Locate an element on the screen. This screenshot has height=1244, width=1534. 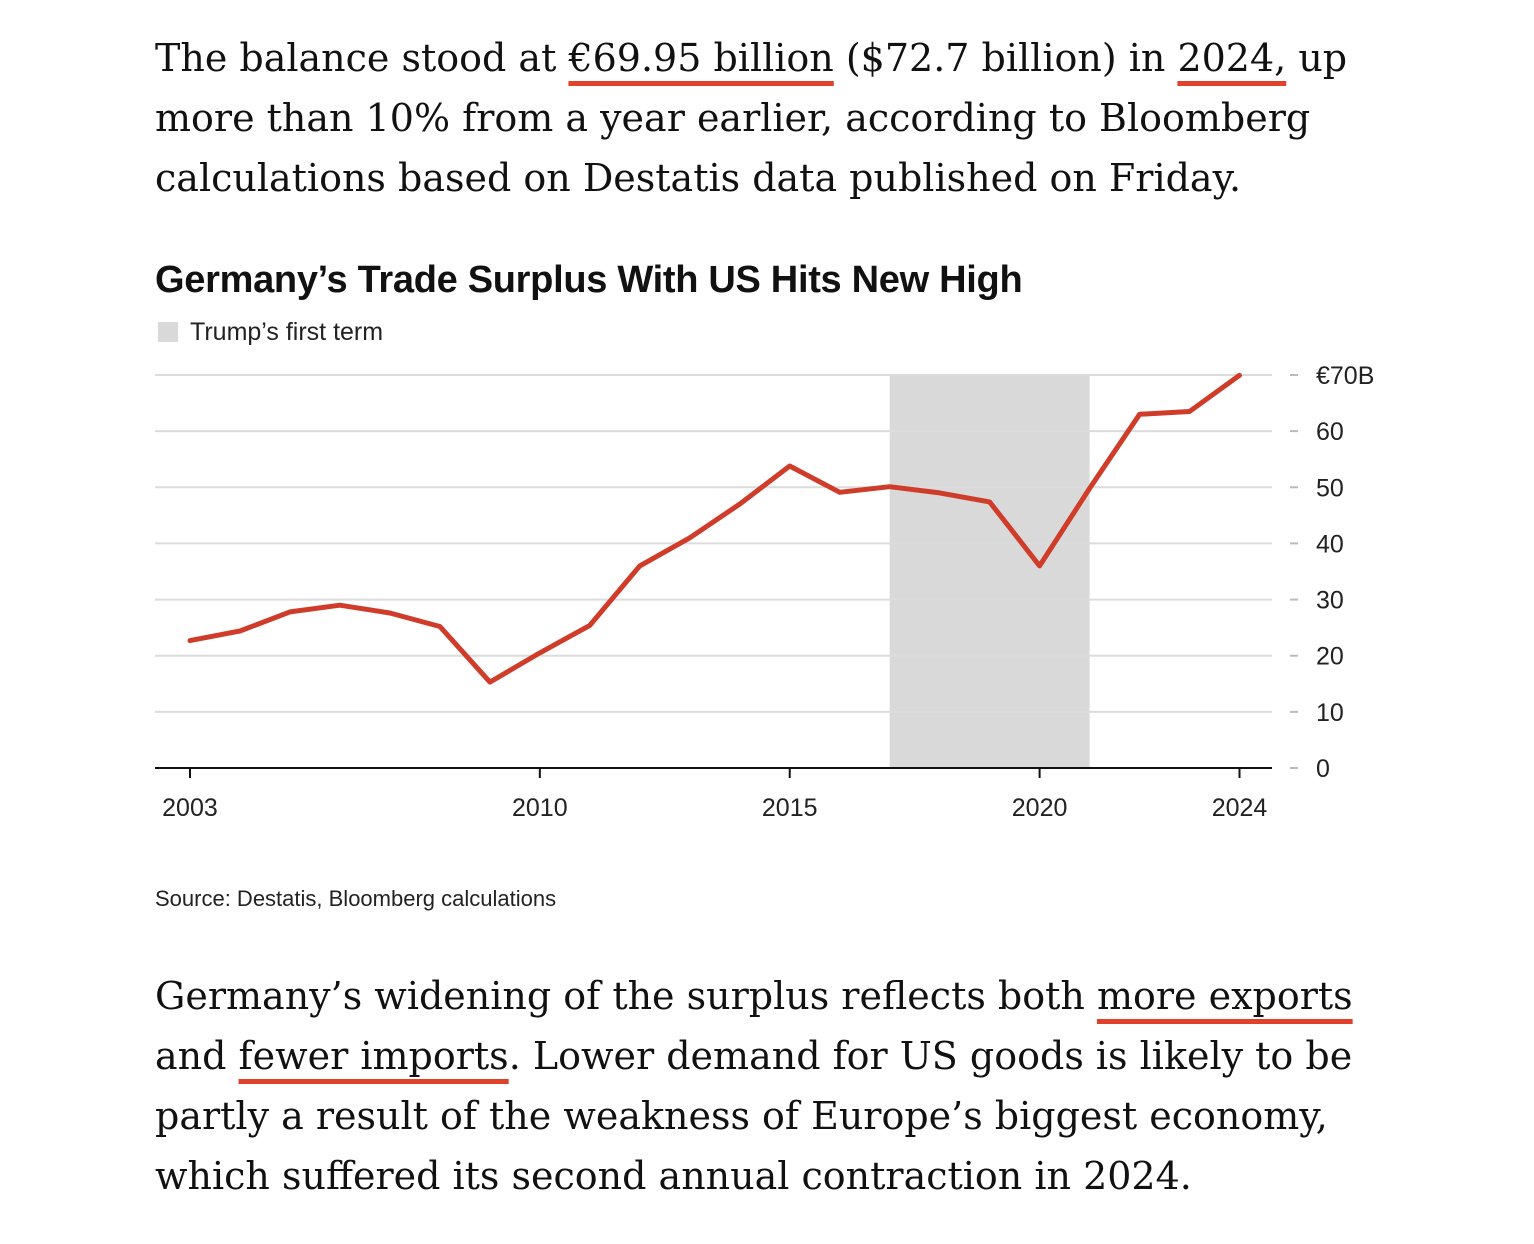
x-tick-label-2024: 2024 is located at coordinates (1240, 808).